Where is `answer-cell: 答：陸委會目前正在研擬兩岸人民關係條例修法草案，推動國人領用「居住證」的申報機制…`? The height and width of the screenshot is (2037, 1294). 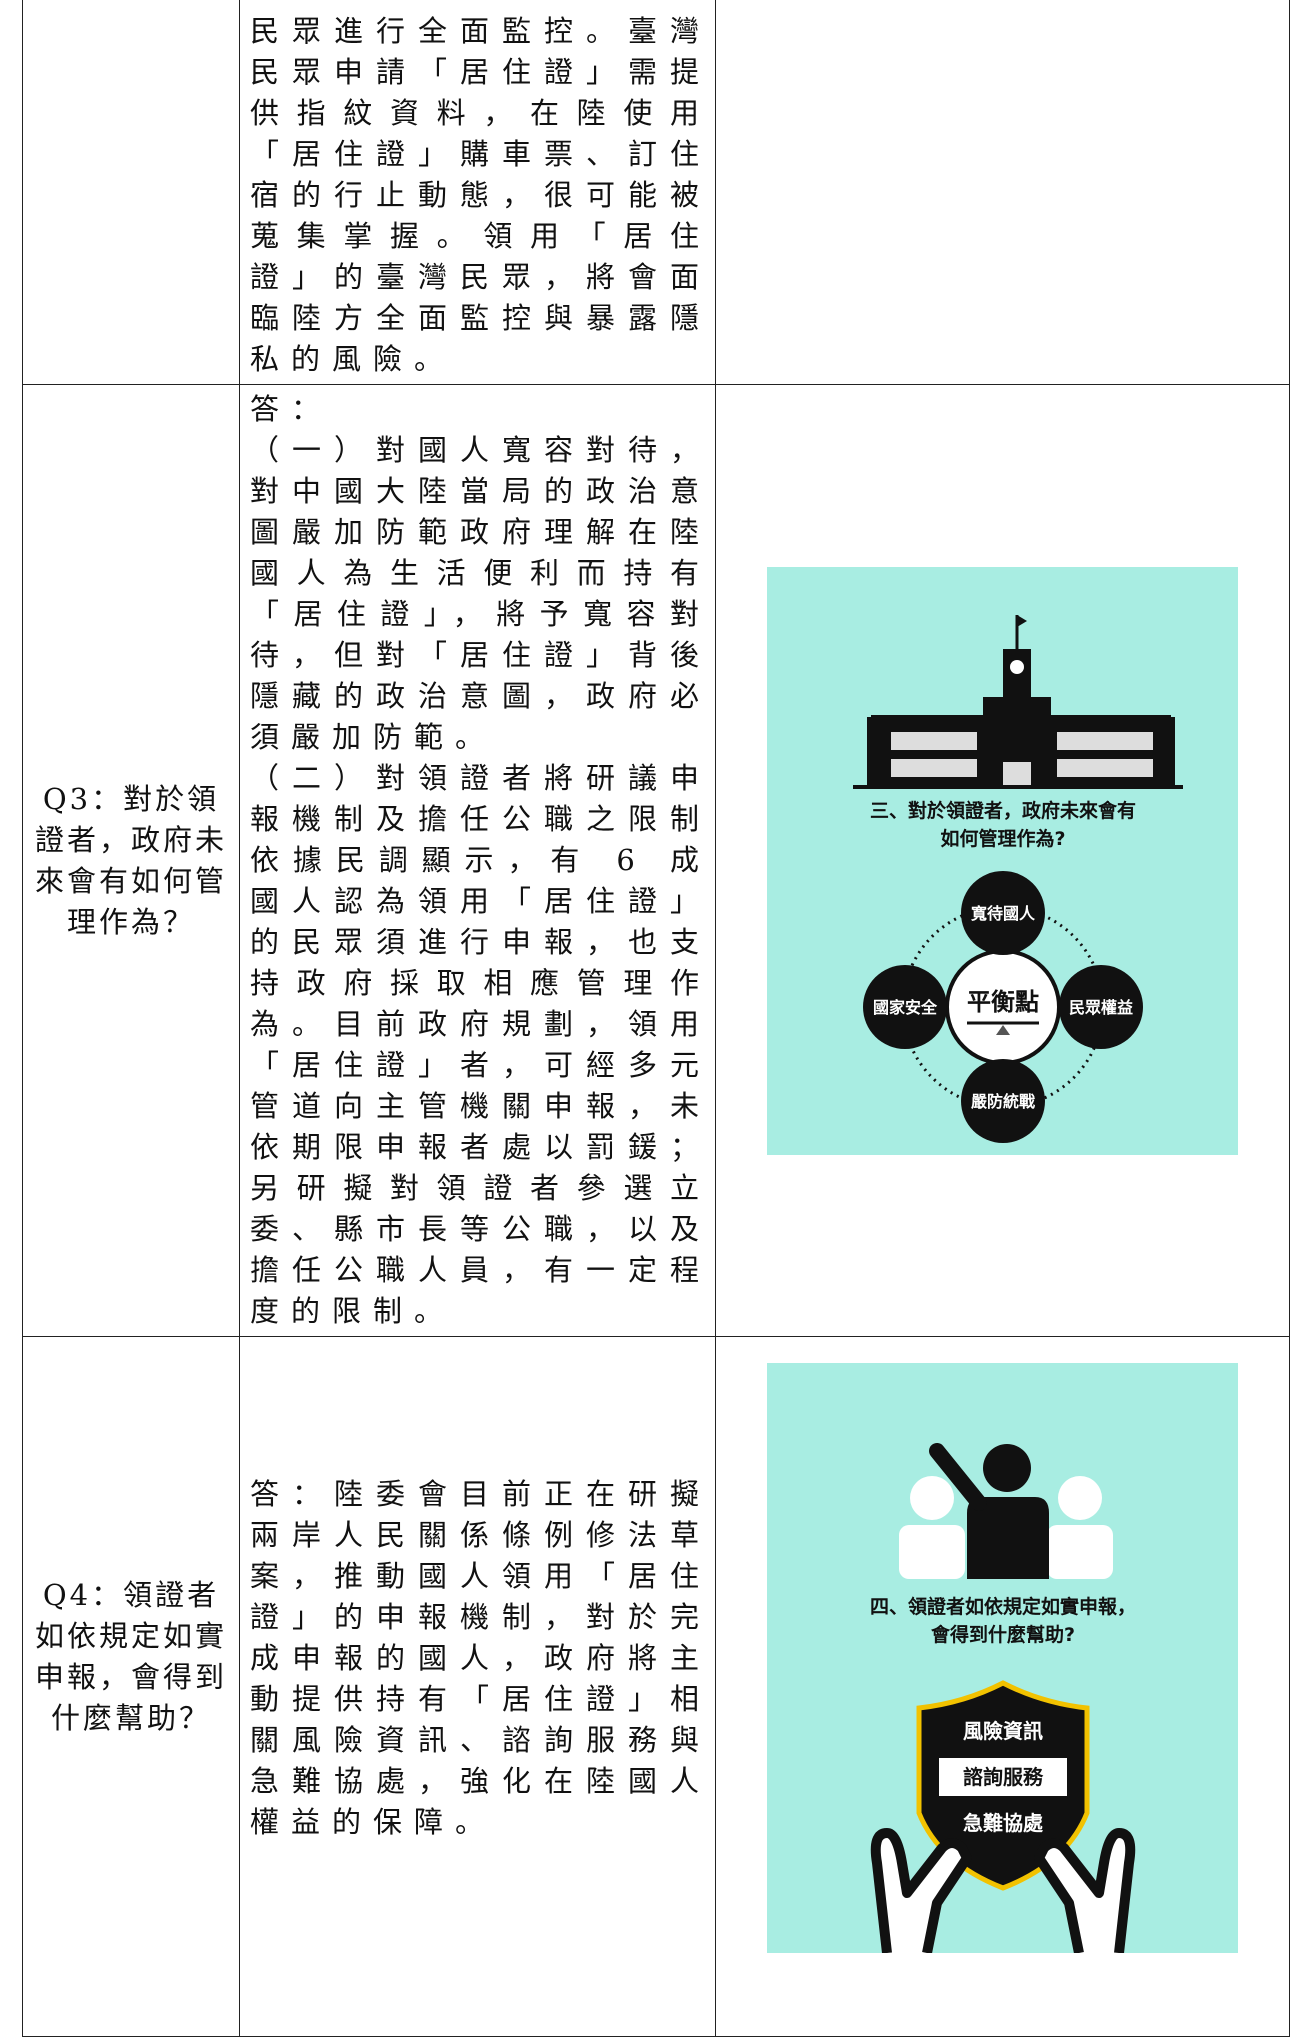 answer-cell: 答：陸委會目前正在研擬兩岸人民關係條例修法草案，推動國人領用「居住證」的申報機制… is located at coordinates (477, 1686).